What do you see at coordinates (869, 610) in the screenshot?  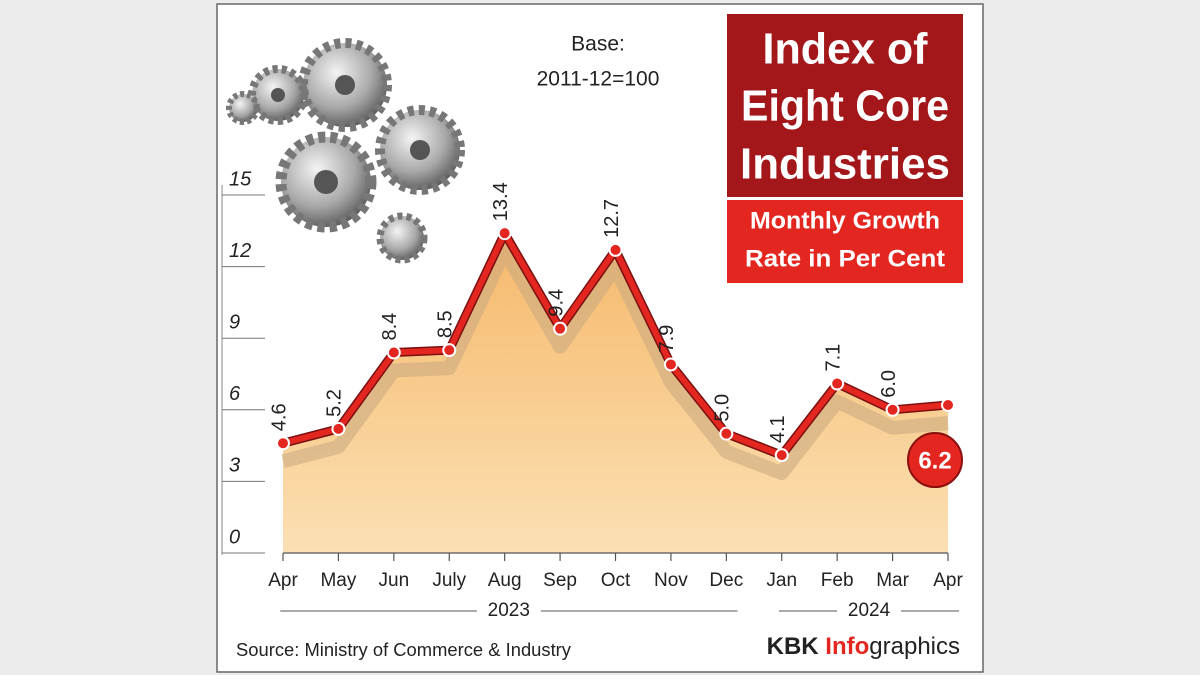 I see `year-label: 2024` at bounding box center [869, 610].